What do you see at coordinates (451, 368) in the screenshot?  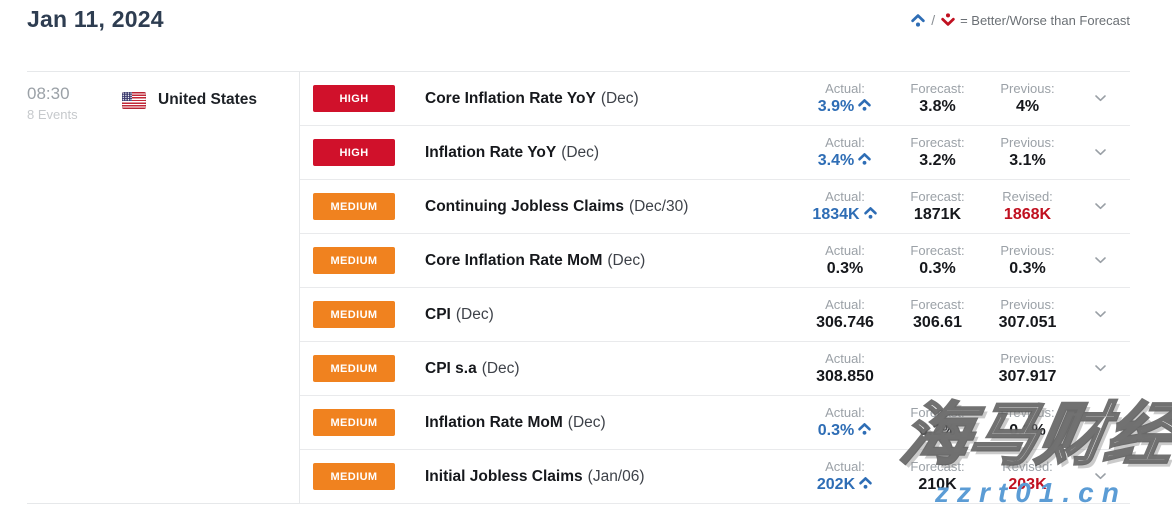 I see `event-name: CPI s.a` at bounding box center [451, 368].